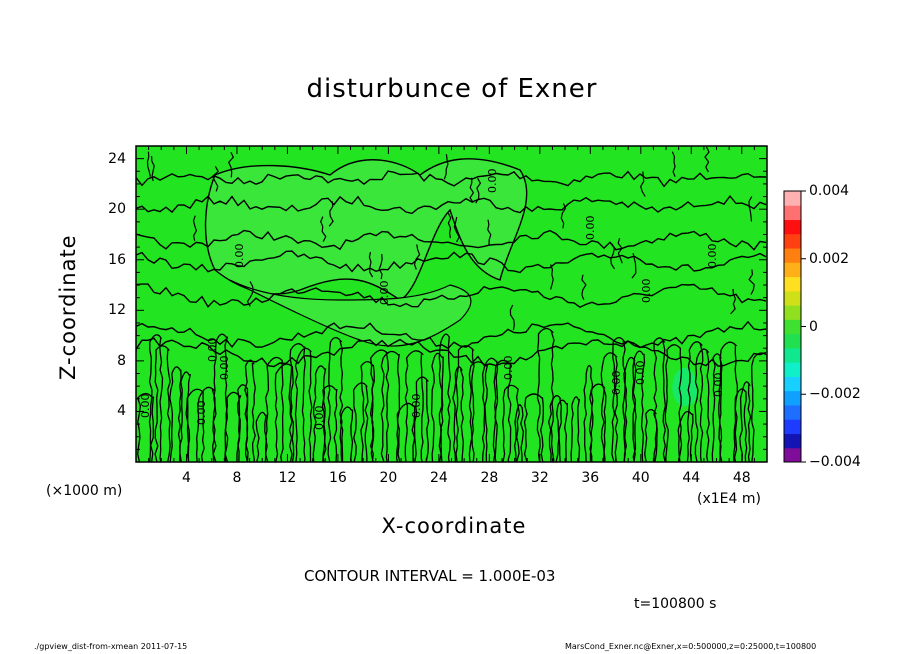  Describe the element at coordinates (117, 259) in the screenshot. I see `y-tick-label: 16` at that location.